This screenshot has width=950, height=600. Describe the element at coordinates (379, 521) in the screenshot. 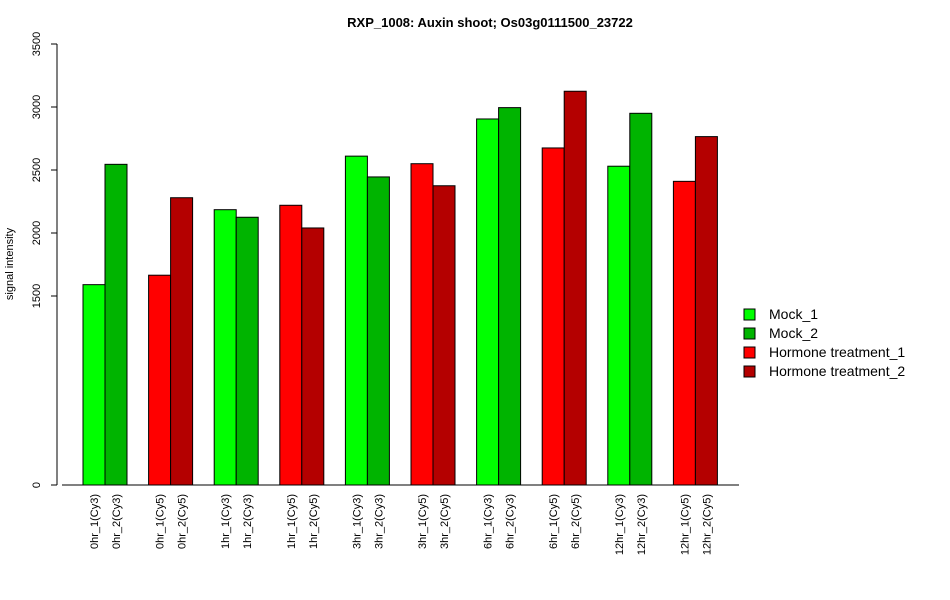

I see `x-tick-label: 3hr_2(Cy3)` at that location.